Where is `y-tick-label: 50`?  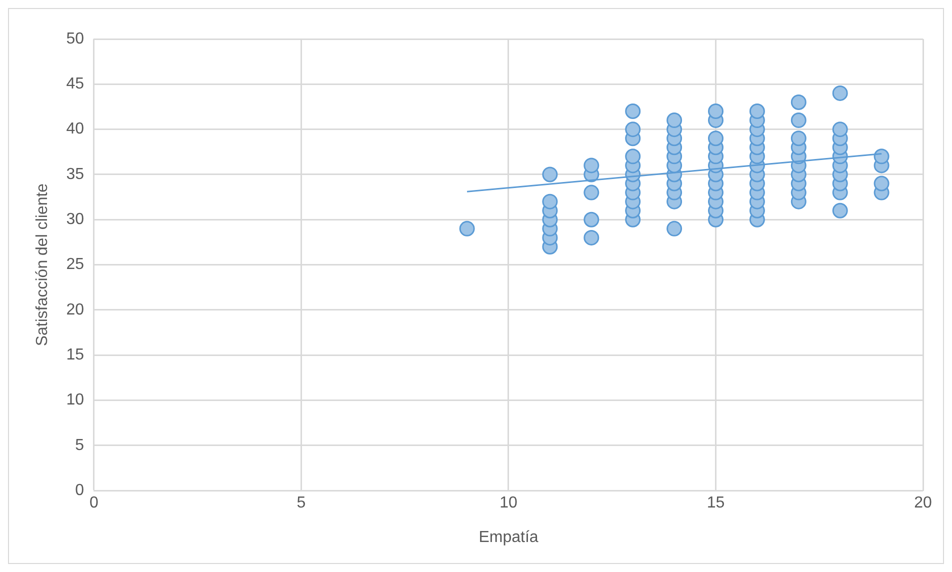
y-tick-label: 50 is located at coordinates (75, 39).